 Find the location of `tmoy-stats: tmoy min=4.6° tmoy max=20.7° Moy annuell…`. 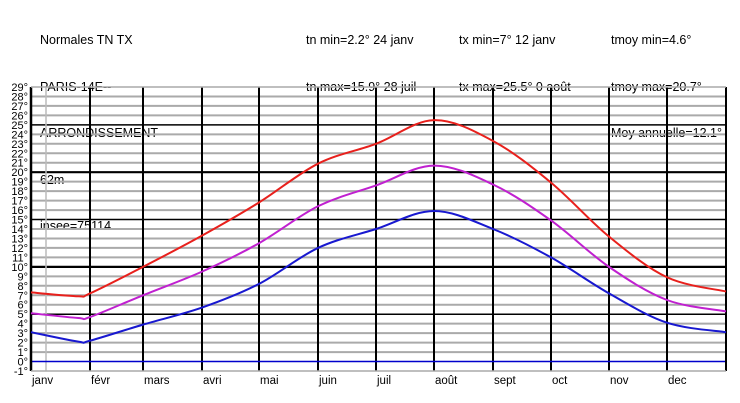

tmoy-stats: tmoy min=4.6° tmoy max=20.7° Moy annuell… is located at coordinates (666, 79).